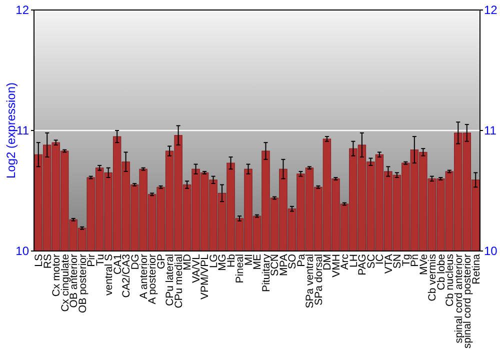 The width and height of the screenshot is (500, 350). Describe the element at coordinates (23, 131) in the screenshot. I see `y-tick-label: 11` at that location.